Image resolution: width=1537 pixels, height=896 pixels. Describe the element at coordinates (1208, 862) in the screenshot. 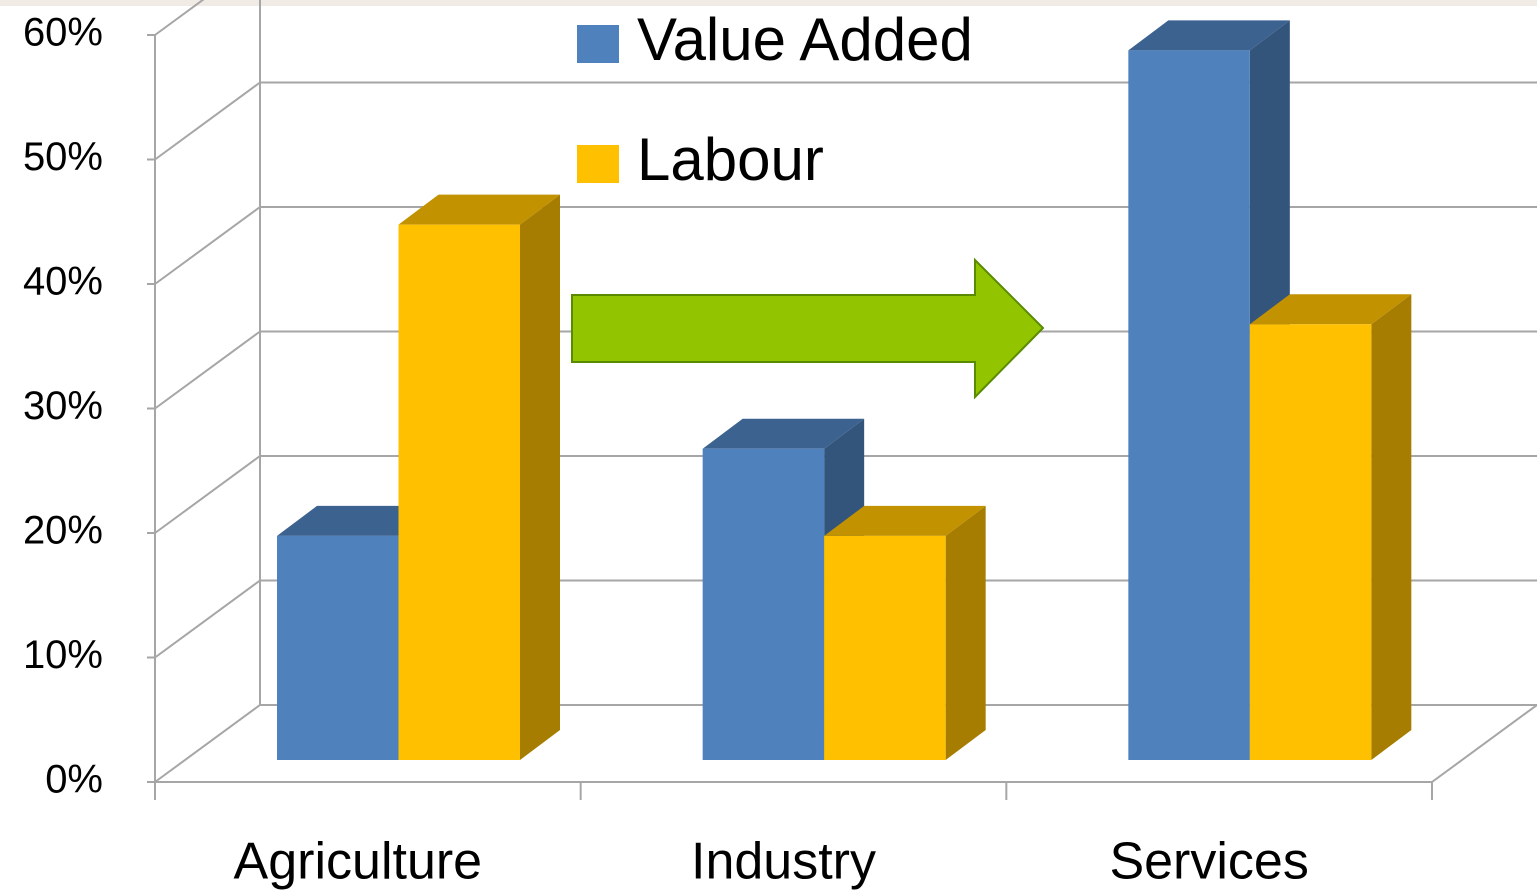

I see `x-tick-label: Services` at that location.